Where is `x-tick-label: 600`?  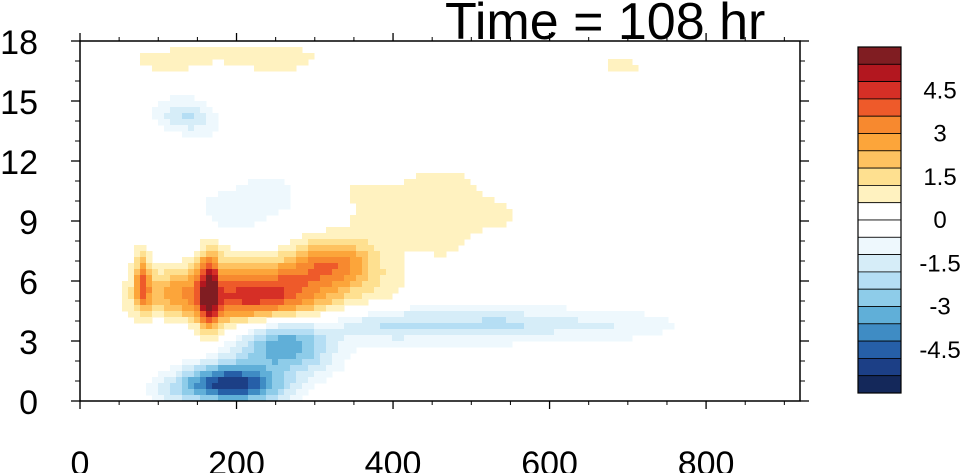 x-tick-label: 600 is located at coordinates (549, 459).